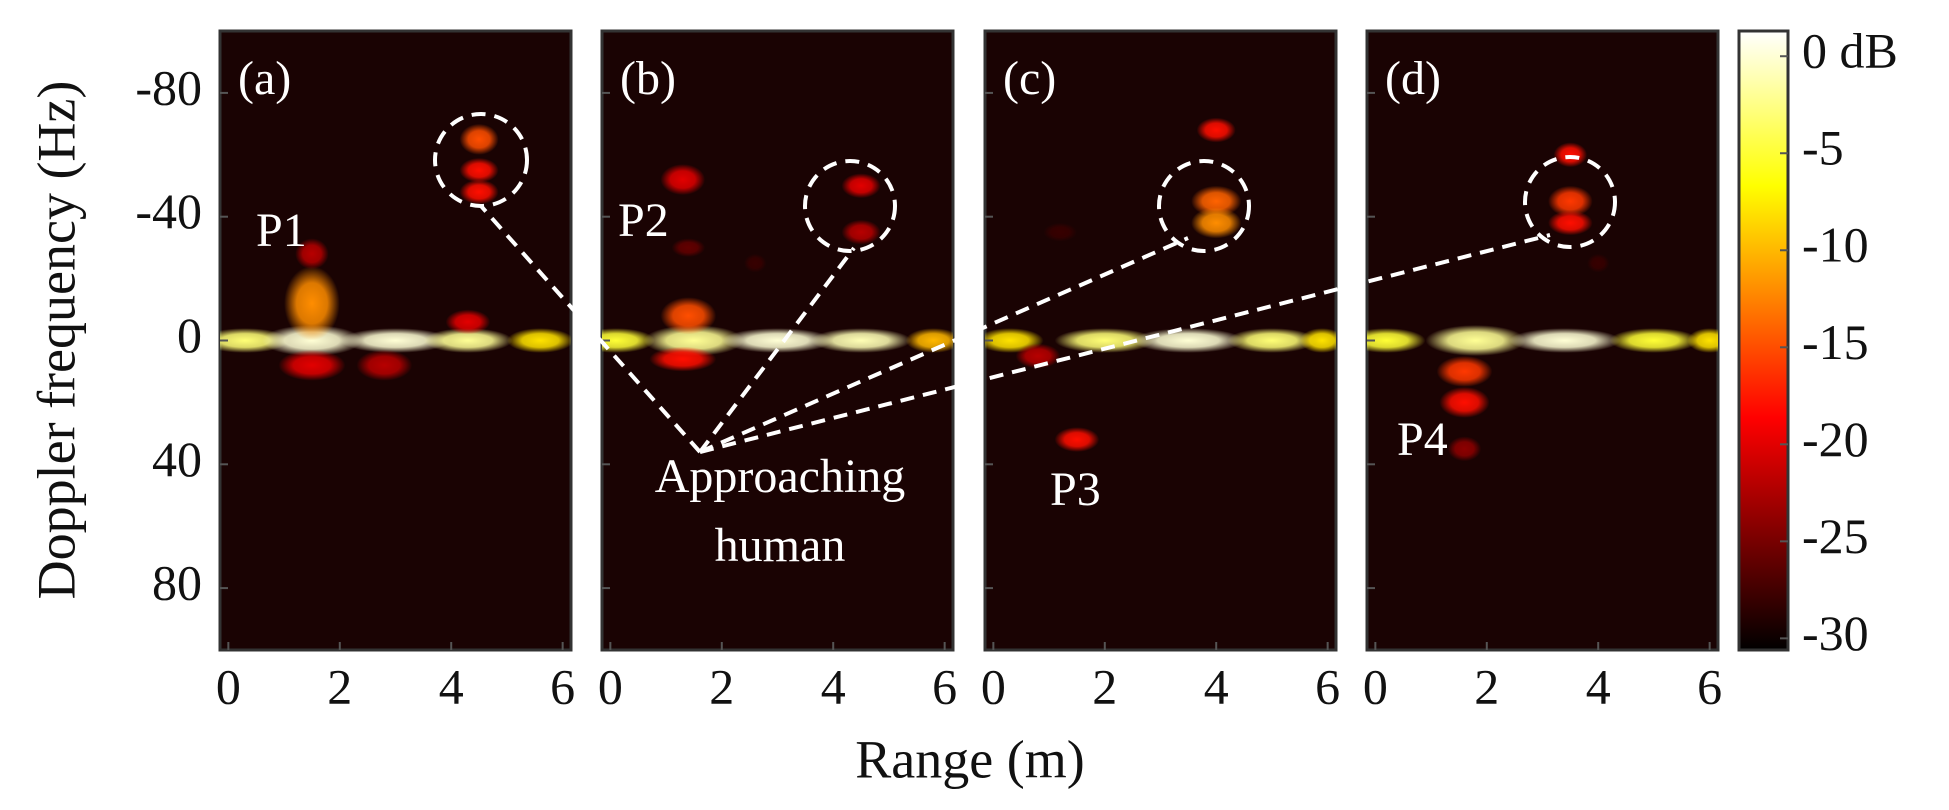  Describe the element at coordinates (1413, 78) in the screenshot. I see `panel-label: (d)` at that location.